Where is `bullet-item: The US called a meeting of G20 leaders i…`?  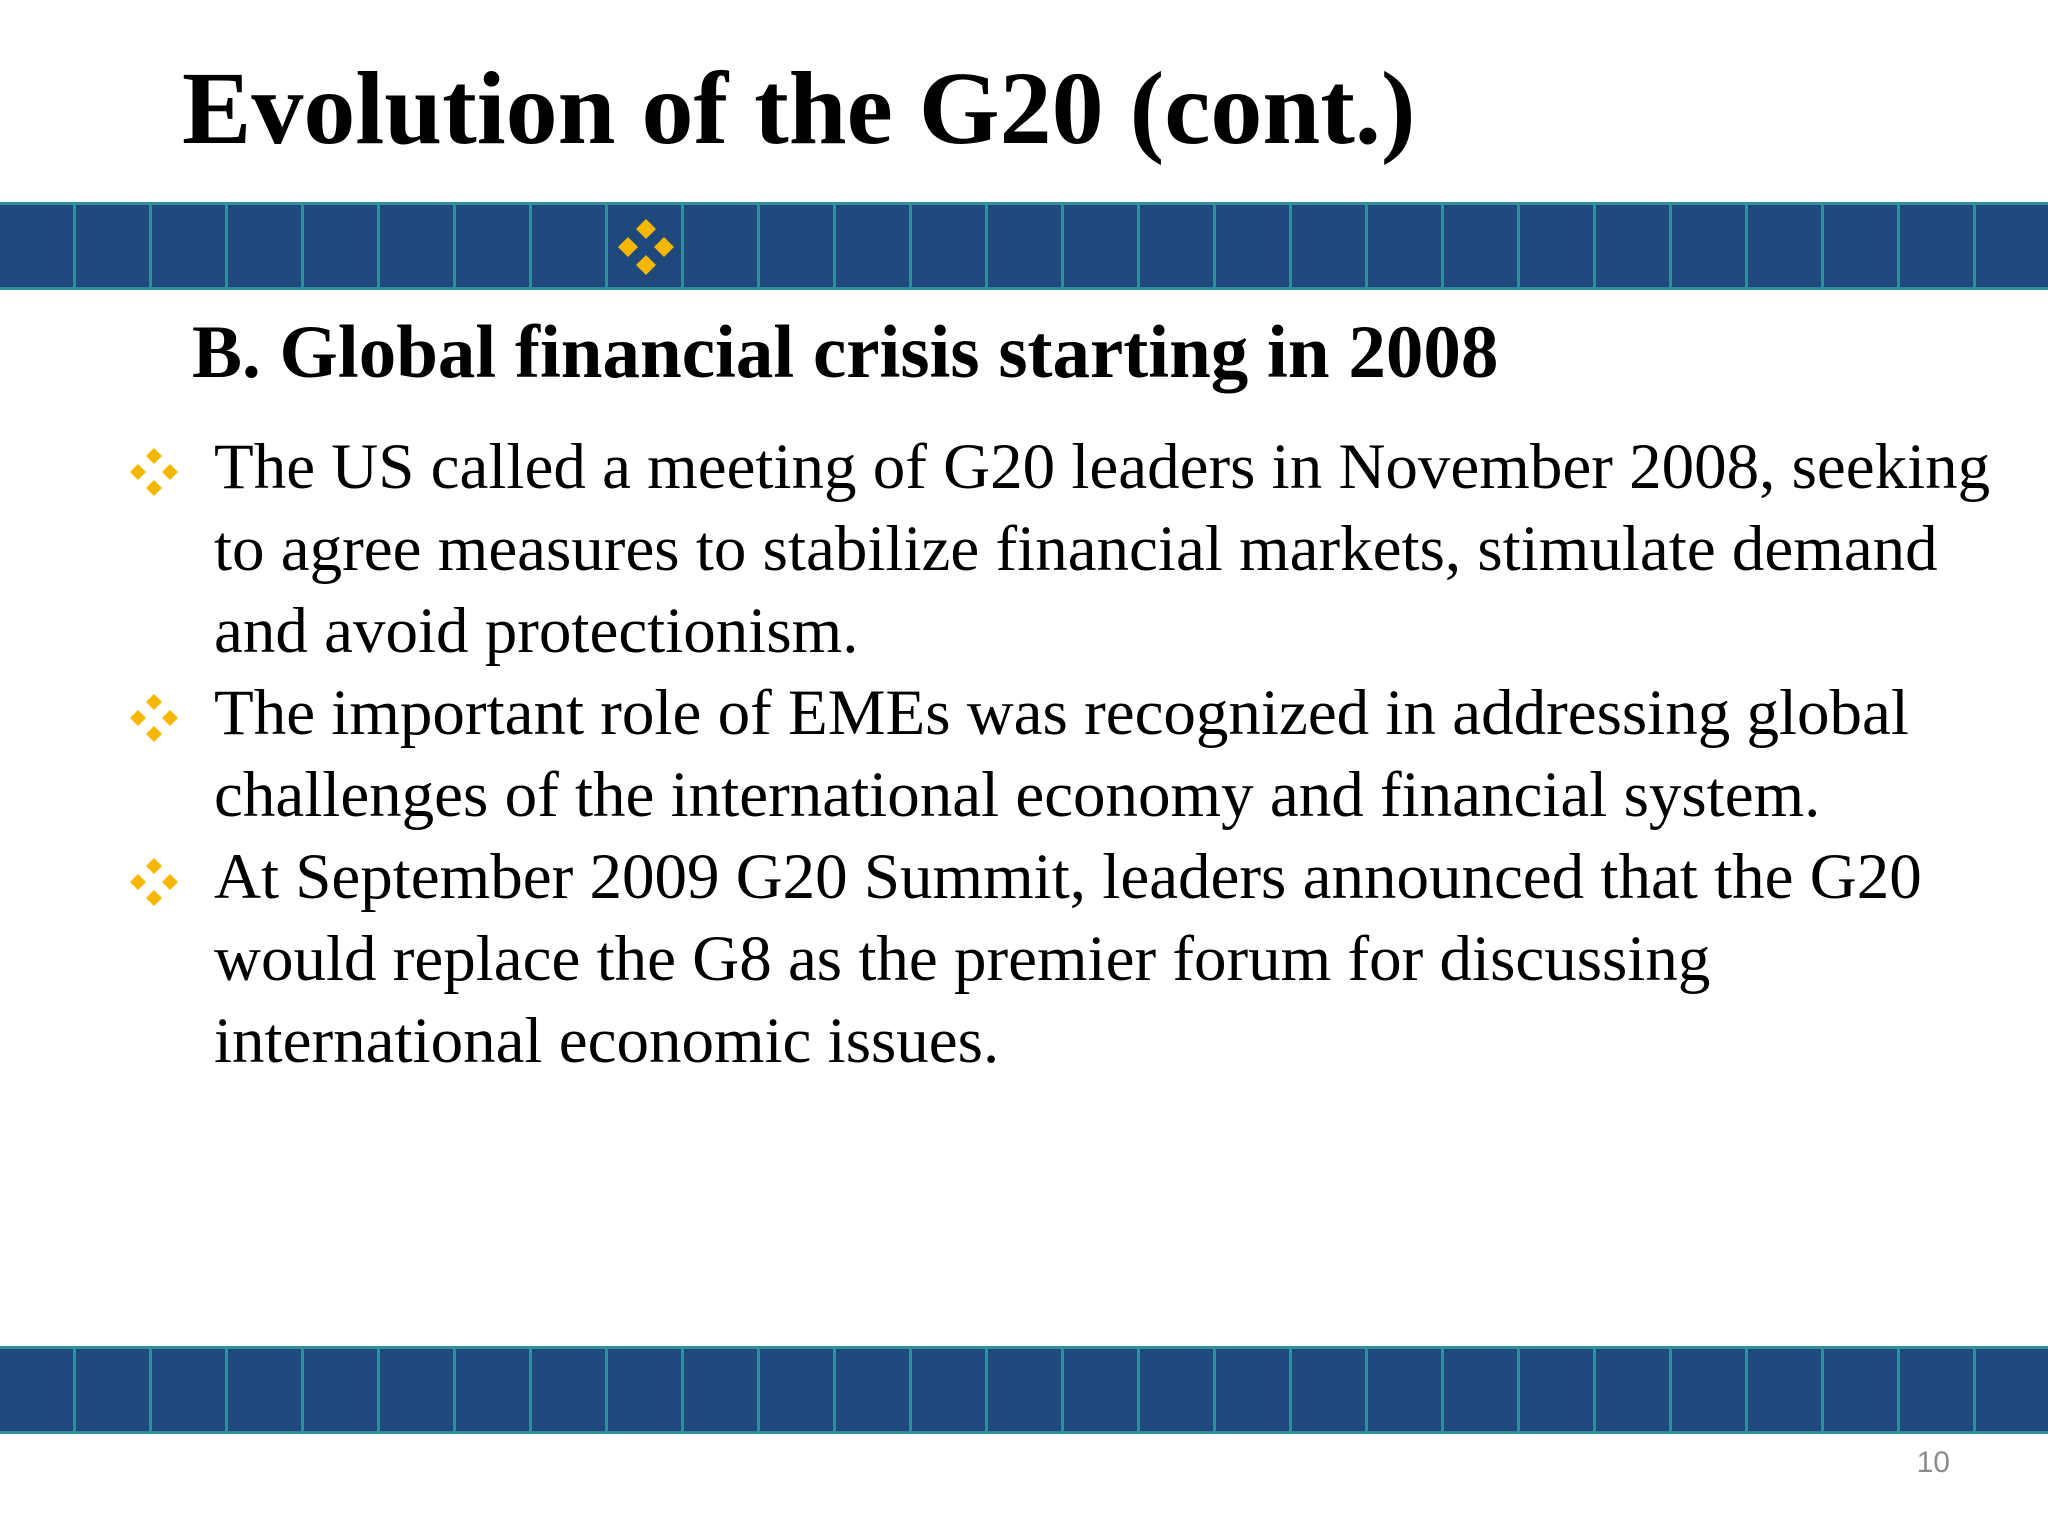
bullet-item: The US called a meeting of G20 leaders i… is located at coordinates (1060, 549).